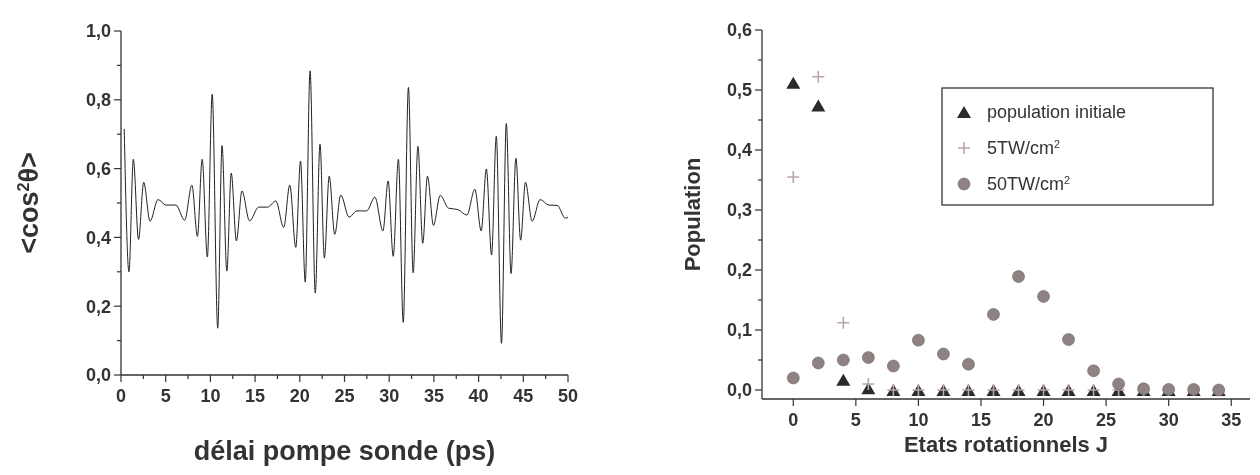 This screenshot has height=475, width=1260. I want to click on y-tick-label: 0,1, so click(739, 330).